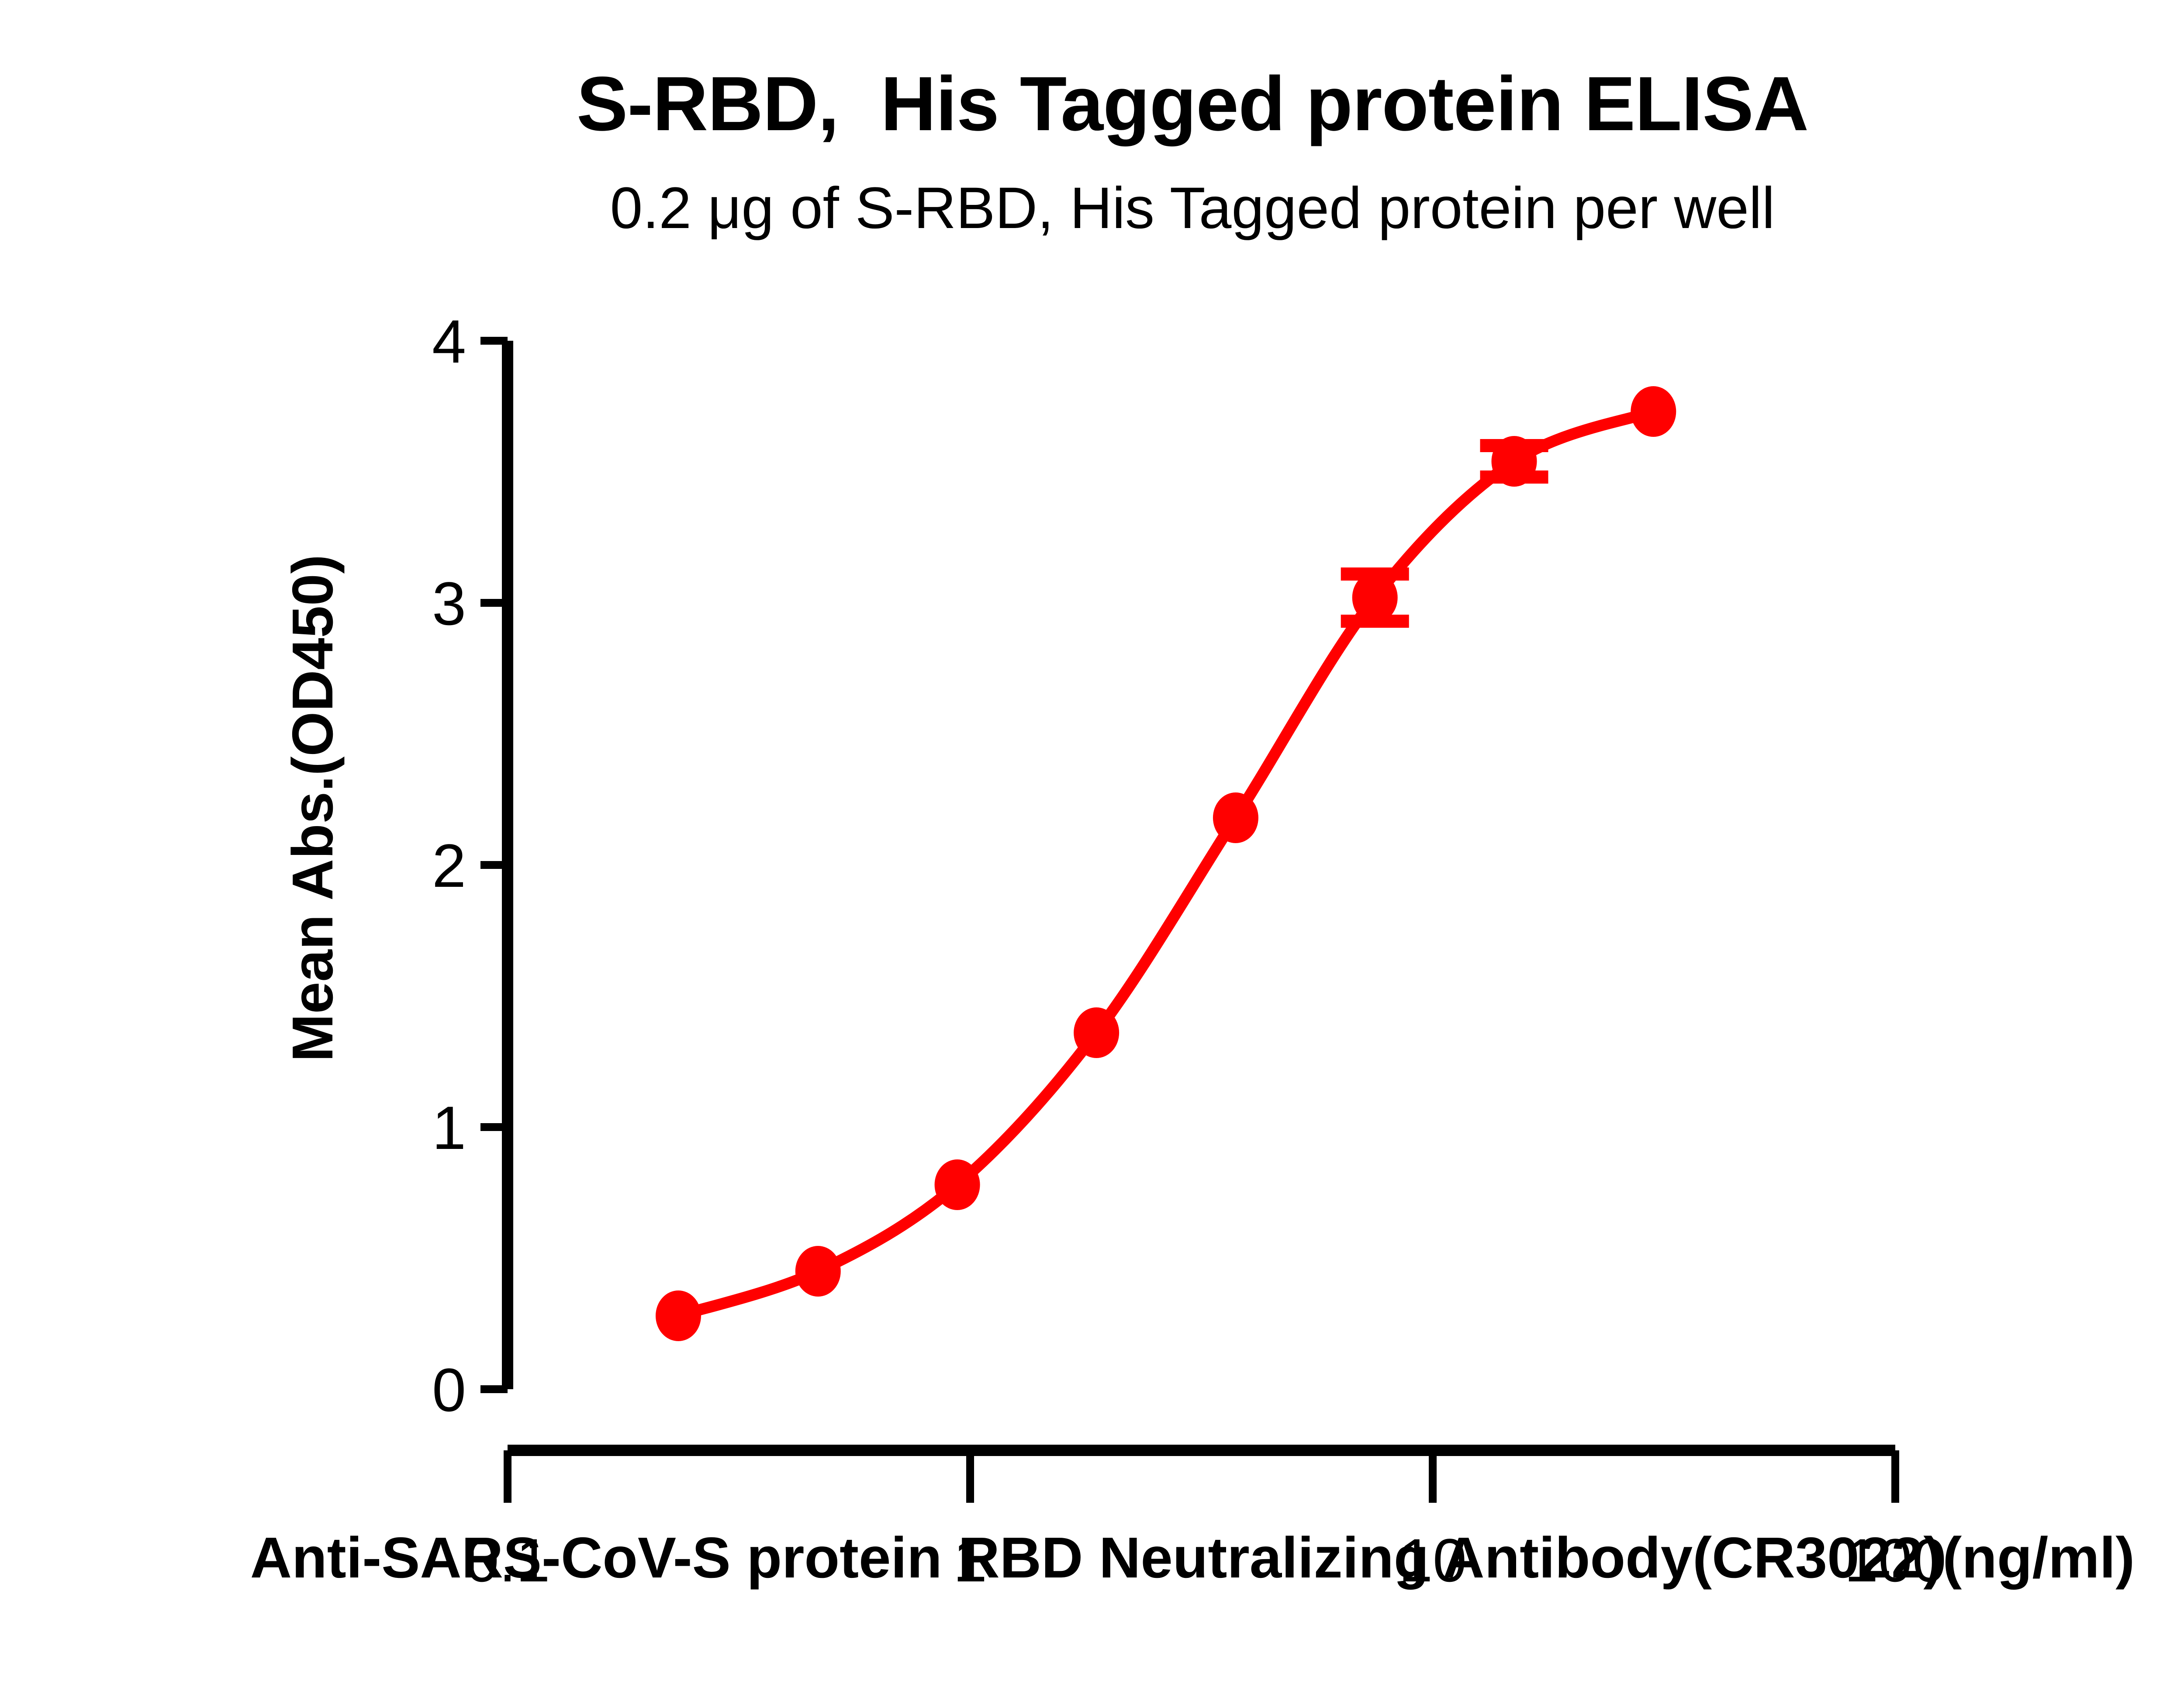  What do you see at coordinates (449, 341) in the screenshot?
I see `y-tick-label: 4` at bounding box center [449, 341].